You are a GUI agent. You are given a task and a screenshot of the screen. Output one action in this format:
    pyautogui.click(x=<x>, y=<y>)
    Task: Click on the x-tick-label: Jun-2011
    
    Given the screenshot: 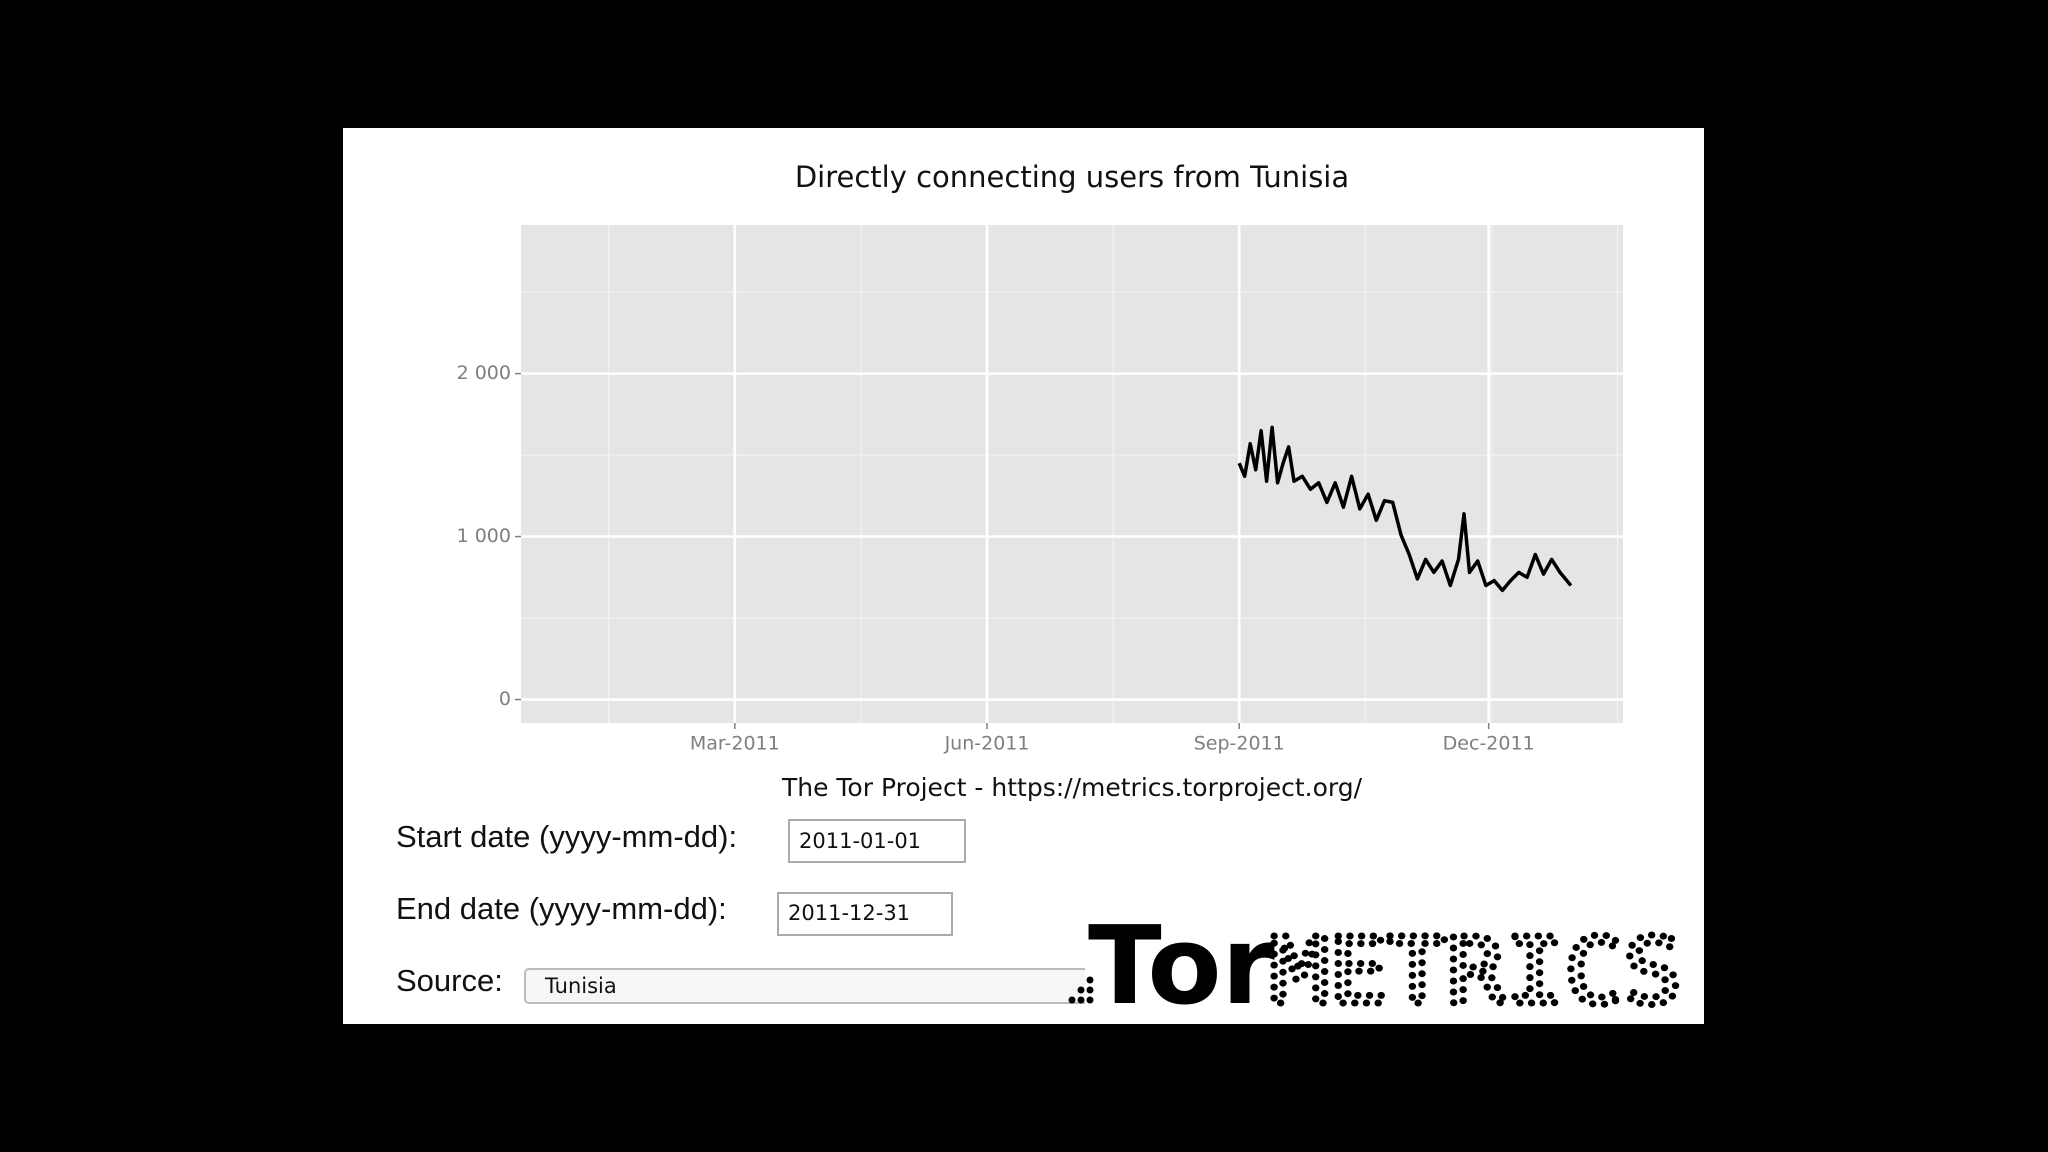 What is the action you would take?
    pyautogui.click(x=987, y=744)
    